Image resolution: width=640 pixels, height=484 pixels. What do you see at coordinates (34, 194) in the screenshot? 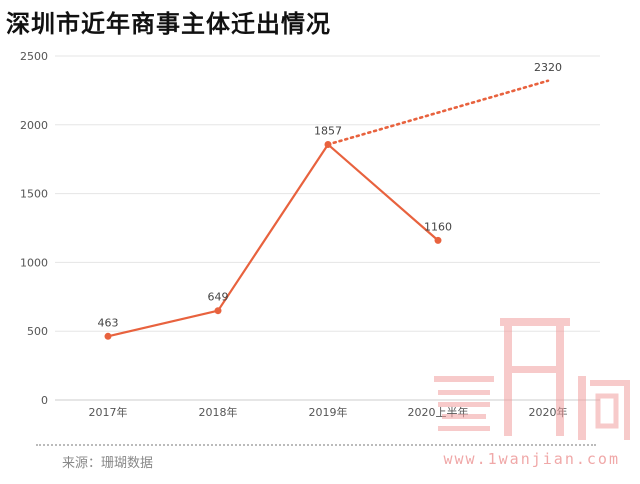
I see `y-tick-label: 1500` at bounding box center [34, 194].